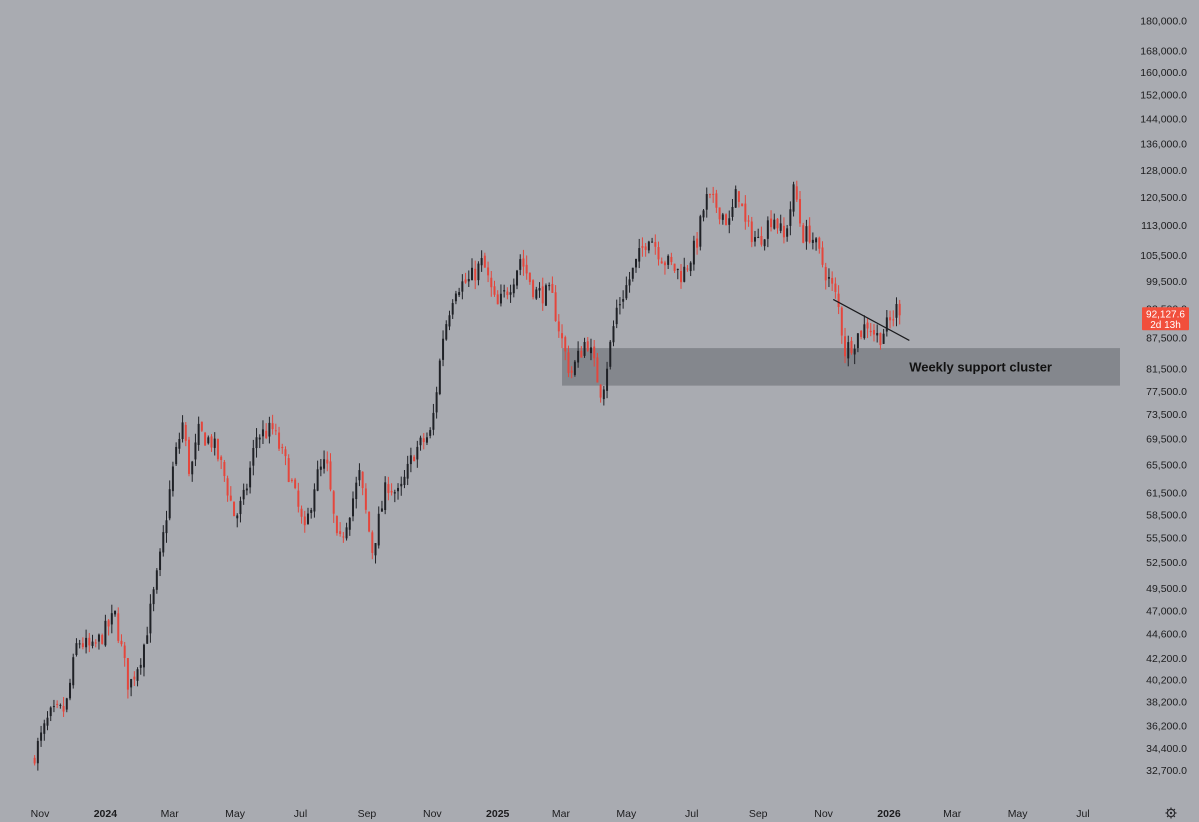  I want to click on last-price-value: 92,127.6, so click(1165, 314).